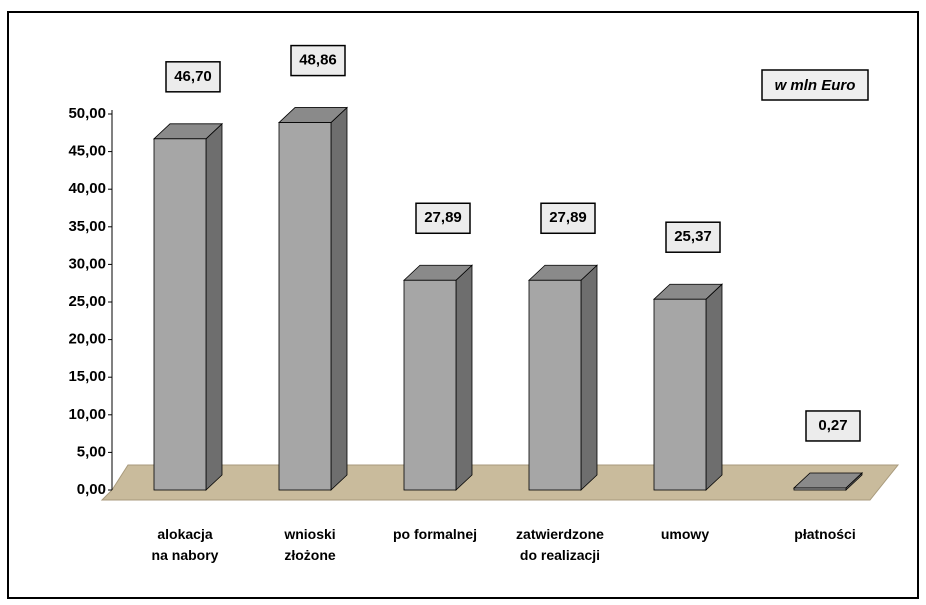  I want to click on y-tick-label: 40,00, so click(87, 188).